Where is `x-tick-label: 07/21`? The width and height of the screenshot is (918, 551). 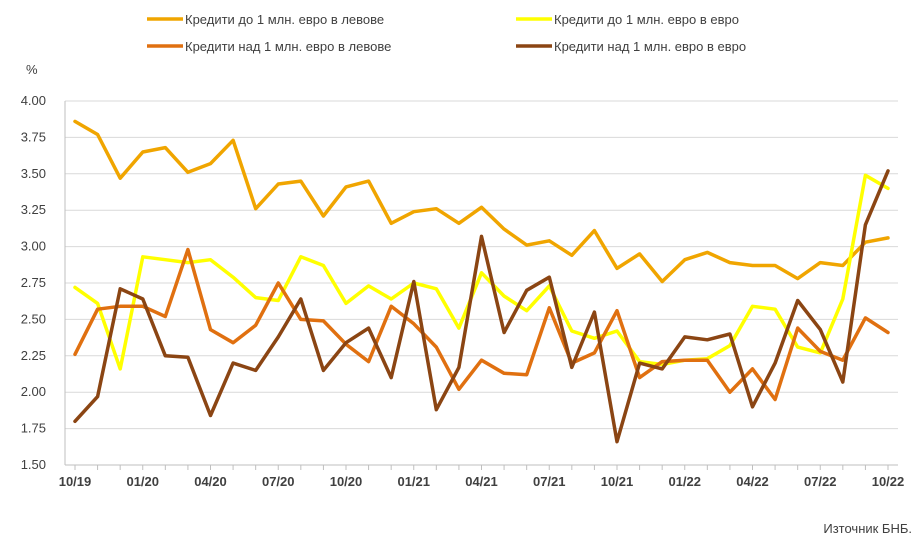
x-tick-label: 07/21 is located at coordinates (549, 481).